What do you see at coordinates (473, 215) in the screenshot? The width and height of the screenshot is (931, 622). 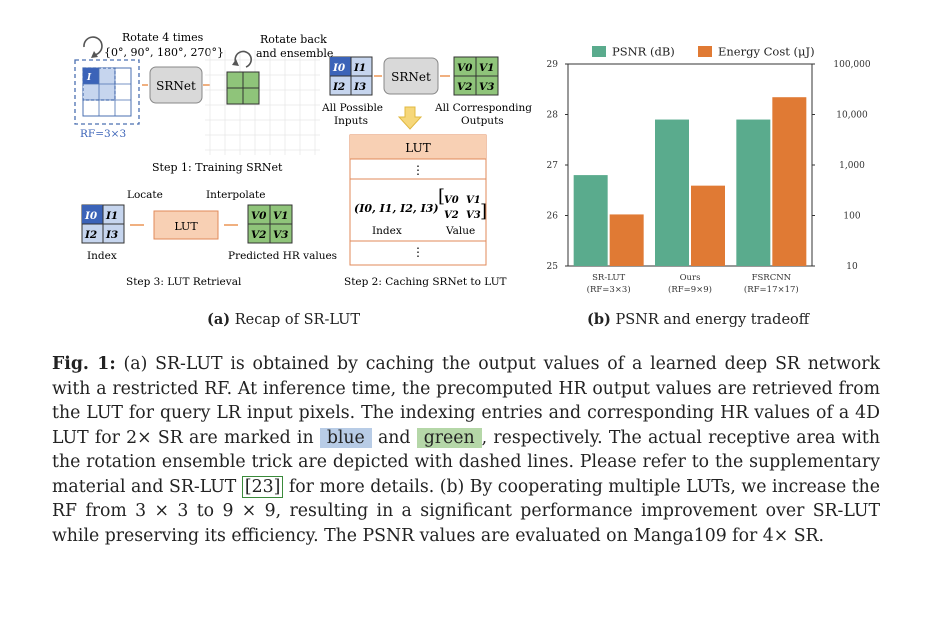 I see `lut-v3: V3` at bounding box center [473, 215].